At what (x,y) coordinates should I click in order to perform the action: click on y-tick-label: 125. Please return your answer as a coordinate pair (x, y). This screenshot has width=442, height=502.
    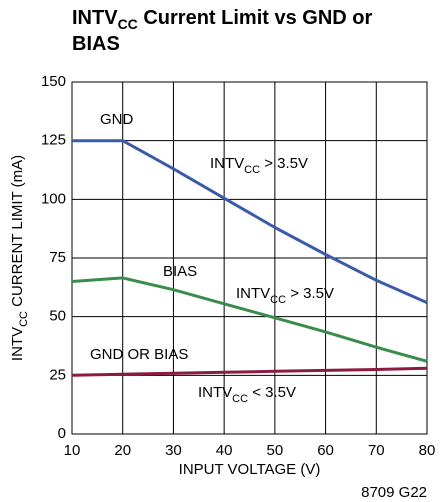
    Looking at the image, I should click on (53, 140).